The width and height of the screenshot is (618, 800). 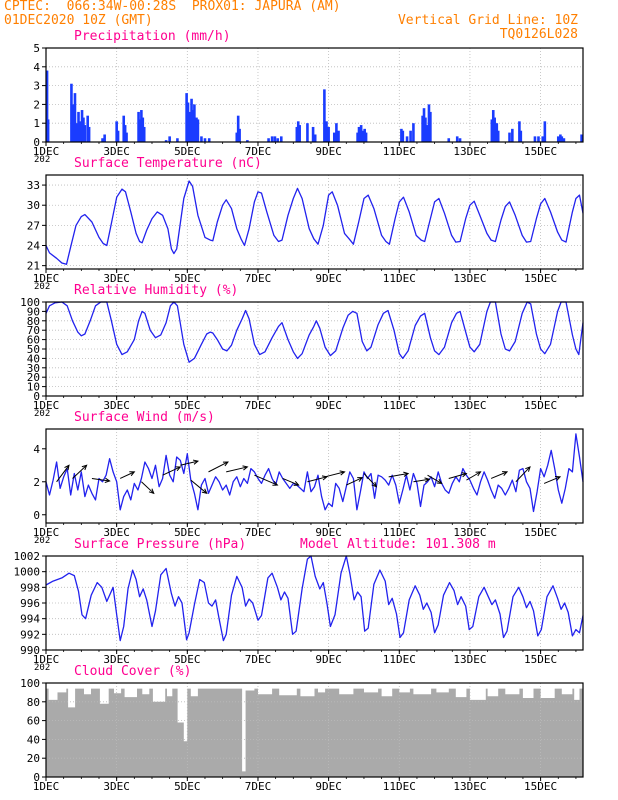 What do you see at coordinates (33, 266) in the screenshot?
I see `y-tick-label: 21` at bounding box center [33, 266].